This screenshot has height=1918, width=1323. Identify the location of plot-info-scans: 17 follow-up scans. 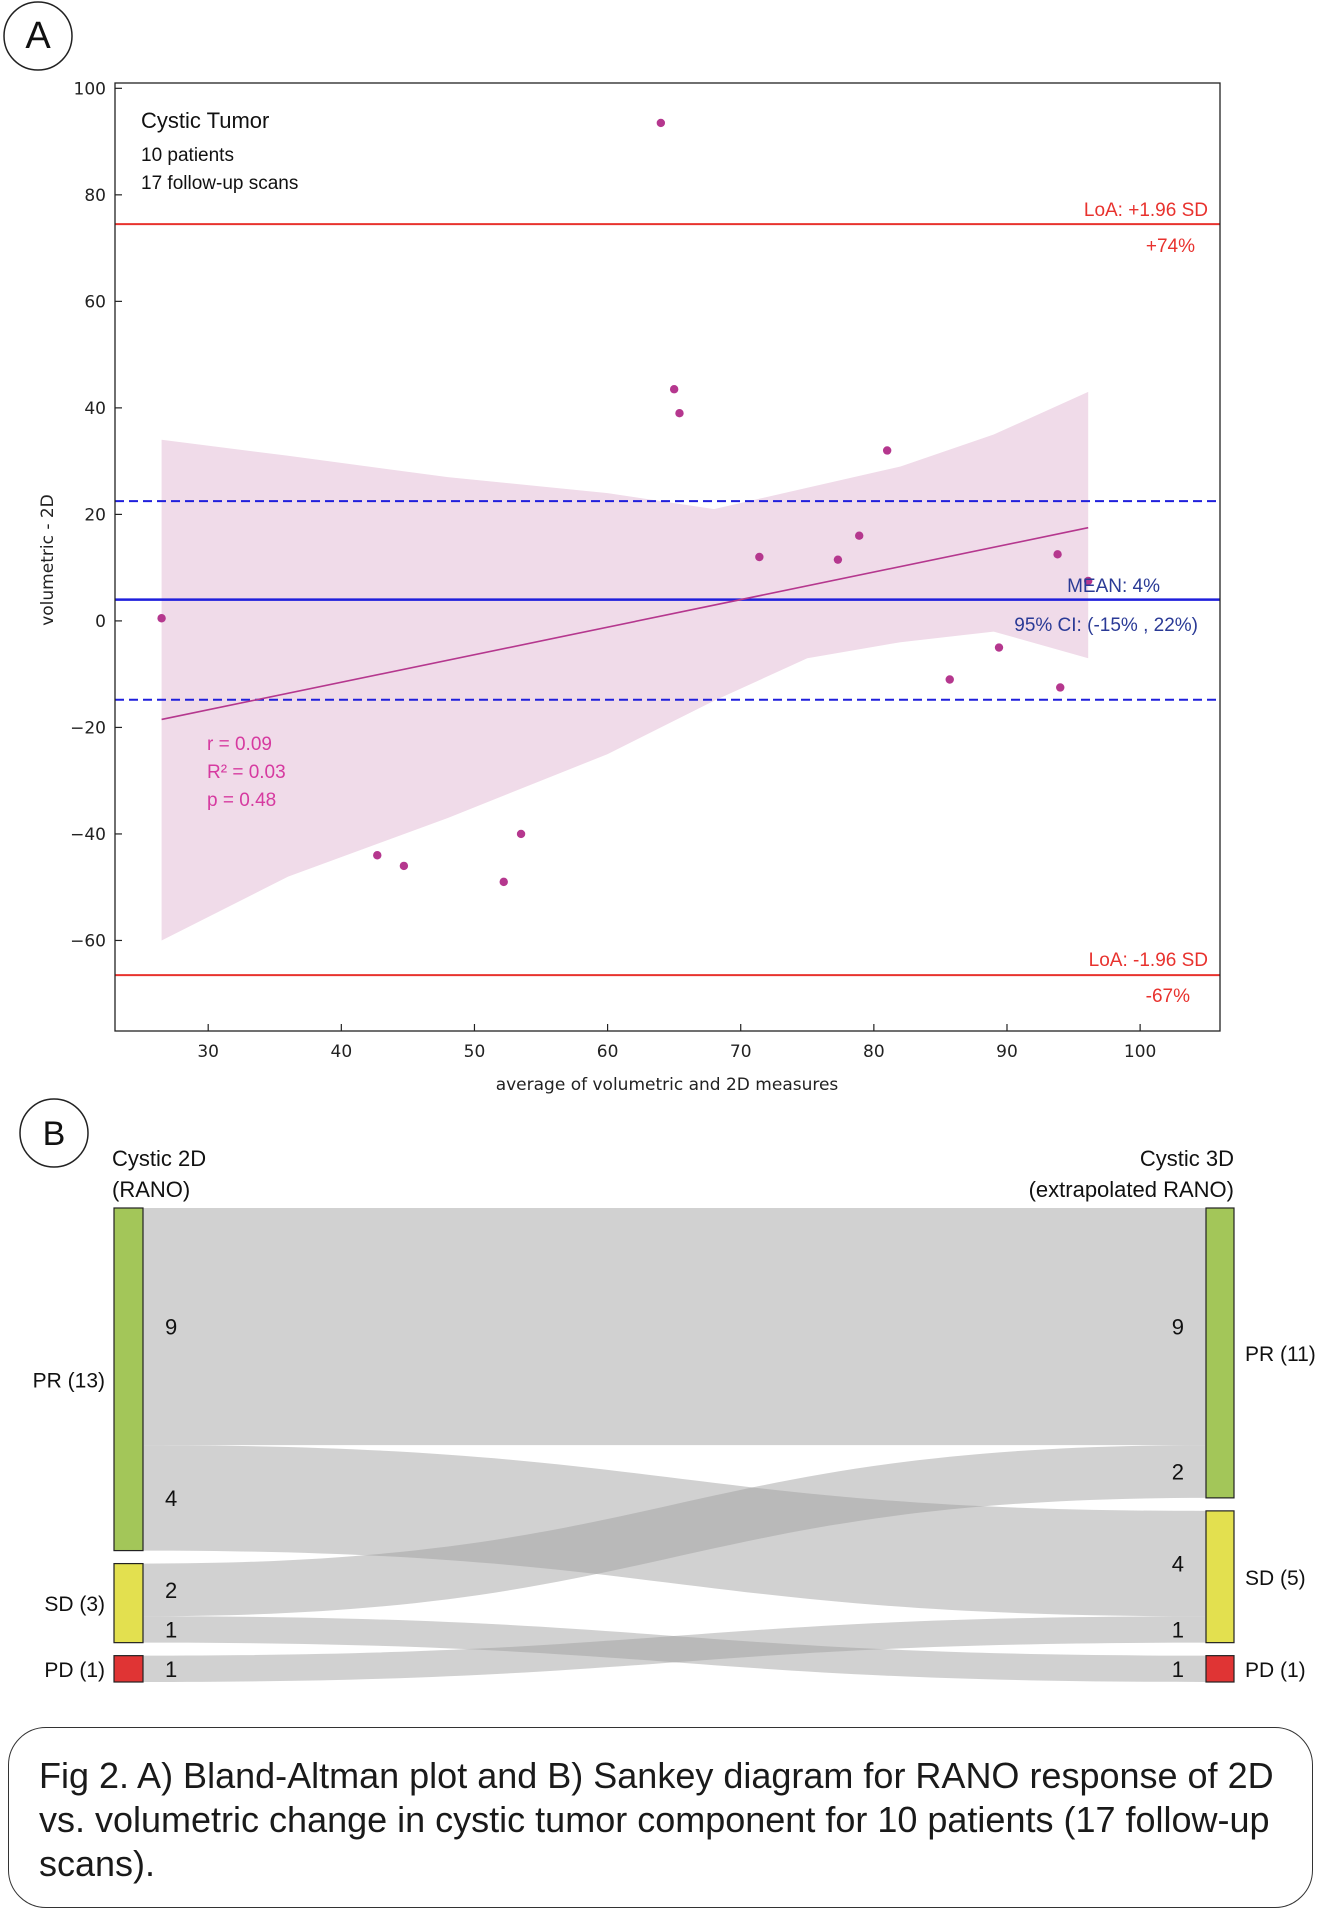
(219, 183).